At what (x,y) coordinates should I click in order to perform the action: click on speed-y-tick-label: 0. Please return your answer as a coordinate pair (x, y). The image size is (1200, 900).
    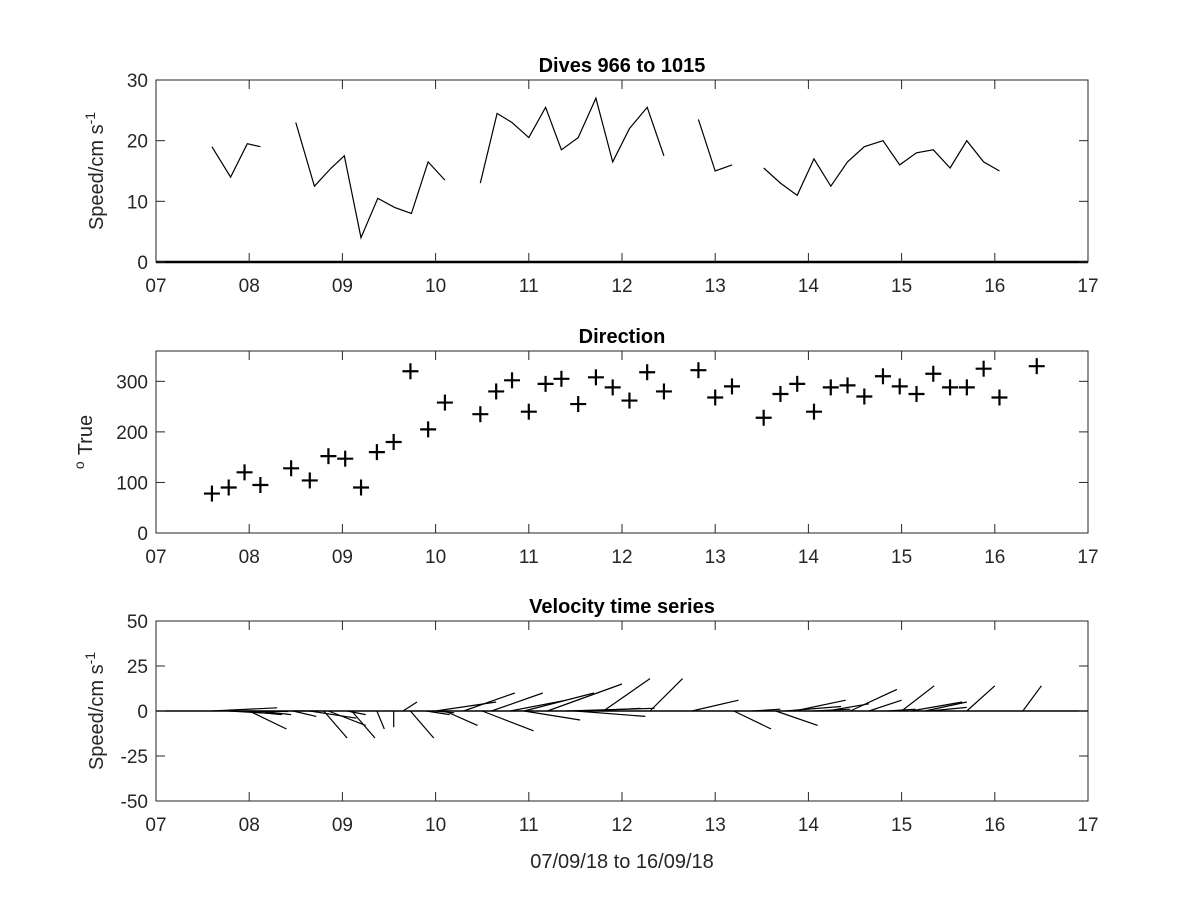
    Looking at the image, I should click on (142, 263).